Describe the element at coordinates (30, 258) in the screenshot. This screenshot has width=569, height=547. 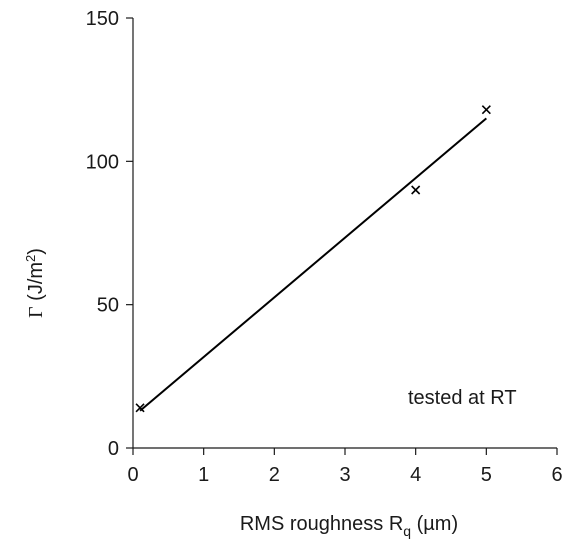
I see `y-axis-title-superscript: 2` at that location.